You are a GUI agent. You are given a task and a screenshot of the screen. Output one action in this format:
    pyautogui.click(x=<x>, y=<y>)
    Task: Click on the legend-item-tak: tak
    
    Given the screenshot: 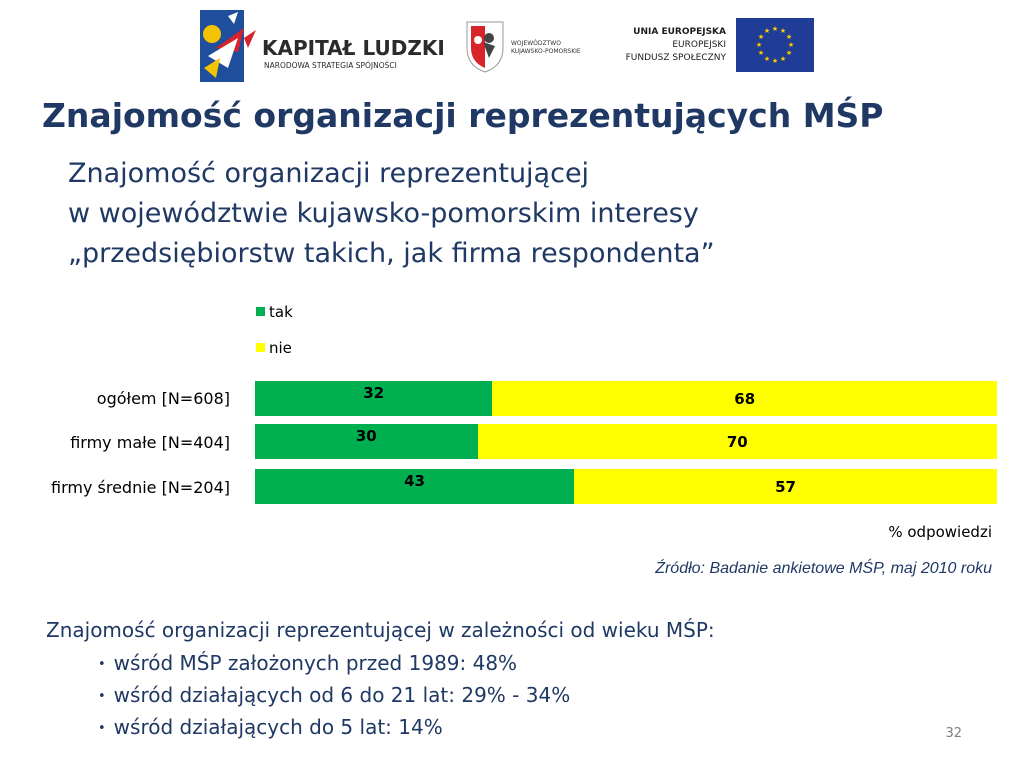 What is the action you would take?
    pyautogui.click(x=274, y=312)
    